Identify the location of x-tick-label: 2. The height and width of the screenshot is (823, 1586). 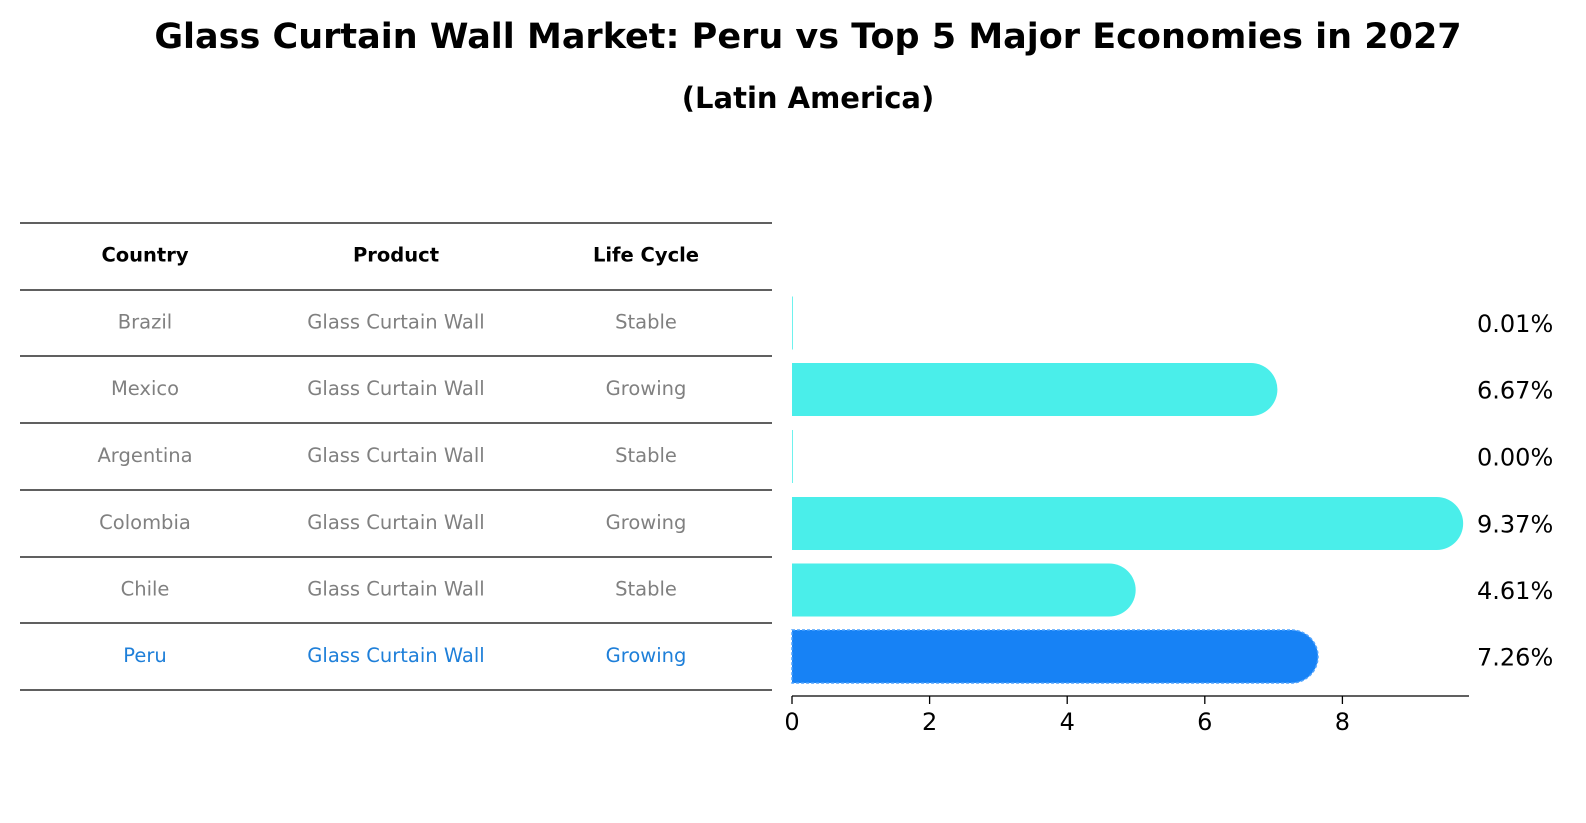
(929, 722).